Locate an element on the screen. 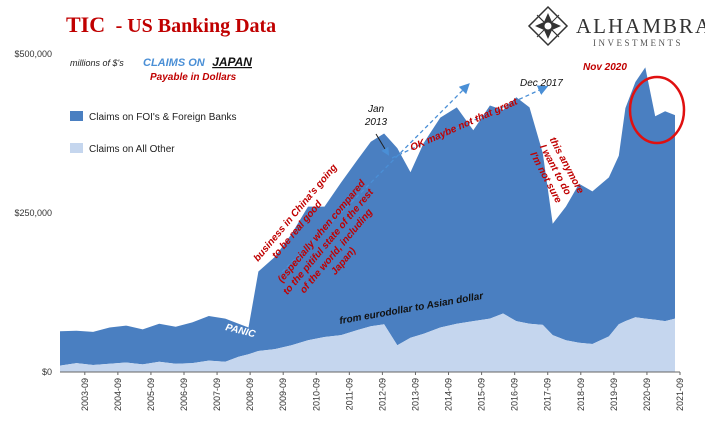  y-tick-label: $0 is located at coordinates (47, 372).